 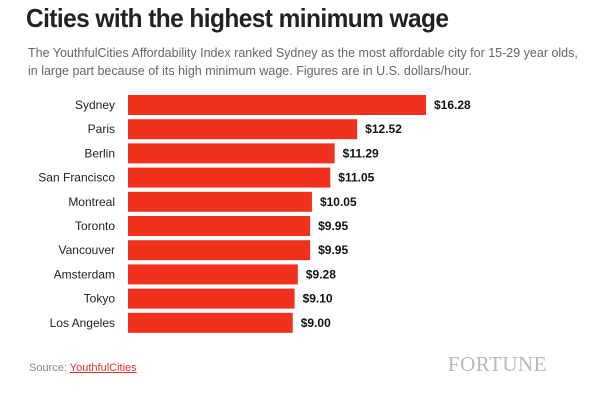 What do you see at coordinates (76, 178) in the screenshot?
I see `category-label-san-francisco: San Francisco` at bounding box center [76, 178].